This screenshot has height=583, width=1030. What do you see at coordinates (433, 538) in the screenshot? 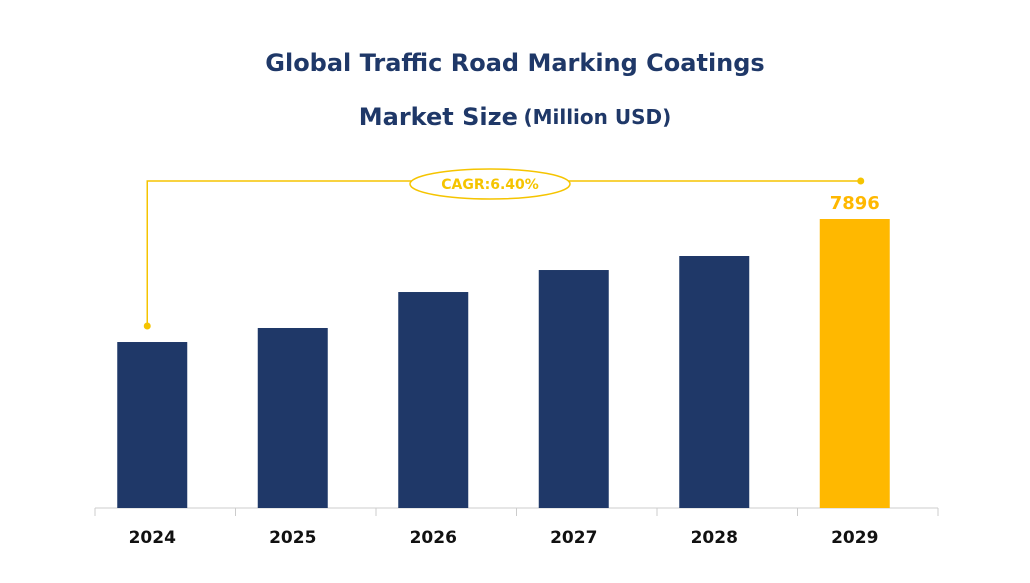
I see `x-tick-label: 2026` at bounding box center [433, 538].